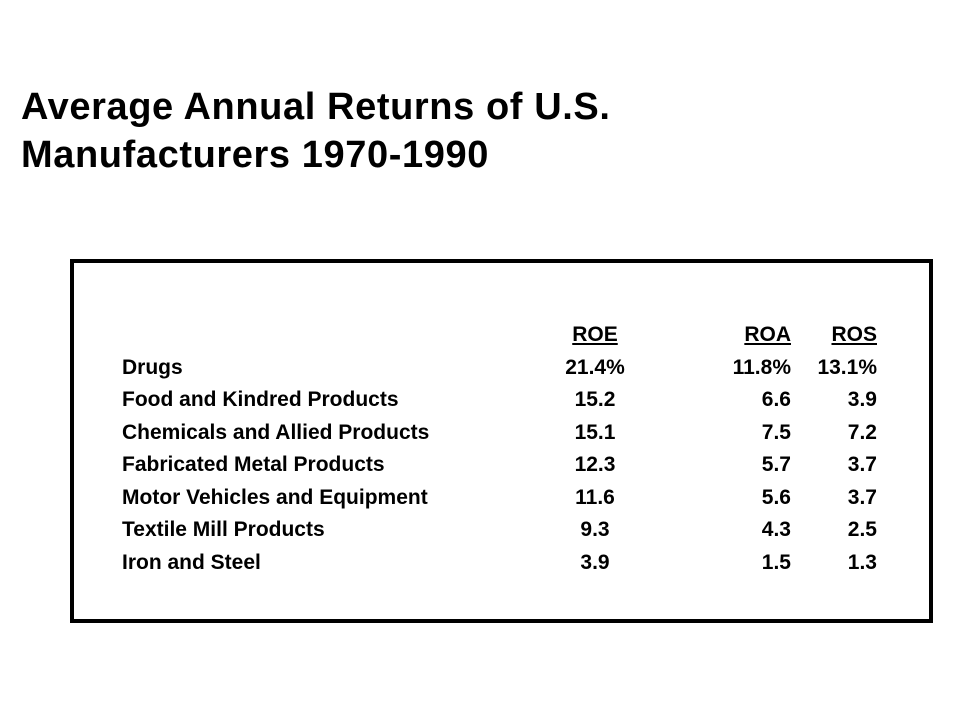 This screenshot has width=960, height=720. I want to click on header-industry, so click(338, 335).